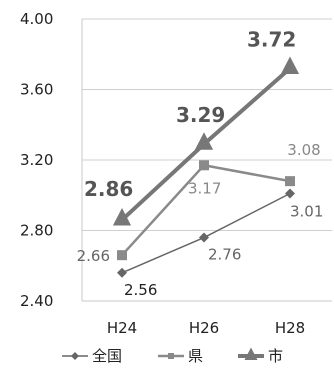 The width and height of the screenshot is (334, 374). I want to click on data-label: 3.17, so click(204, 188).